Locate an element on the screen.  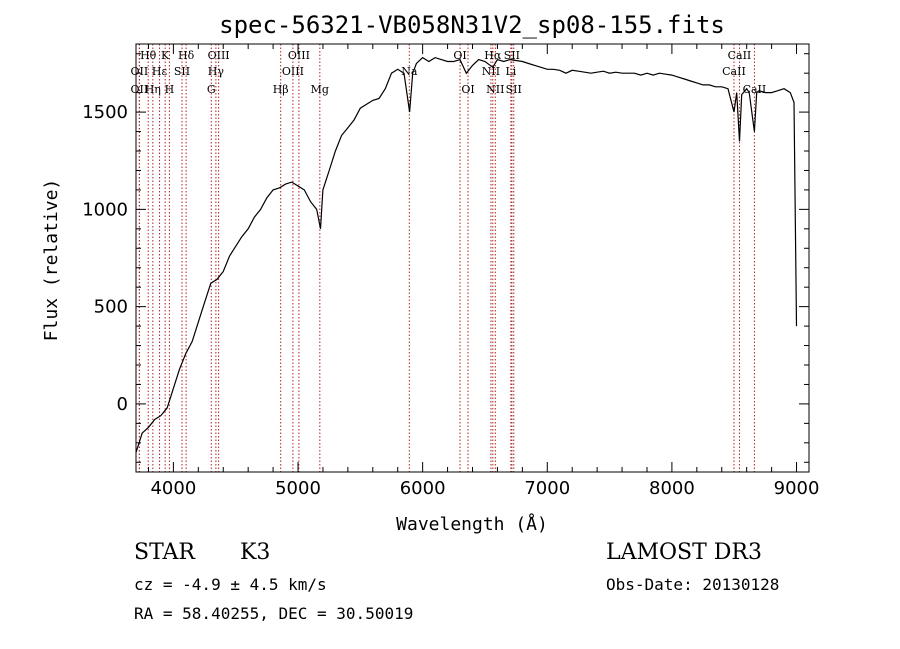
line-label-6: SII is located at coordinates (182, 71).